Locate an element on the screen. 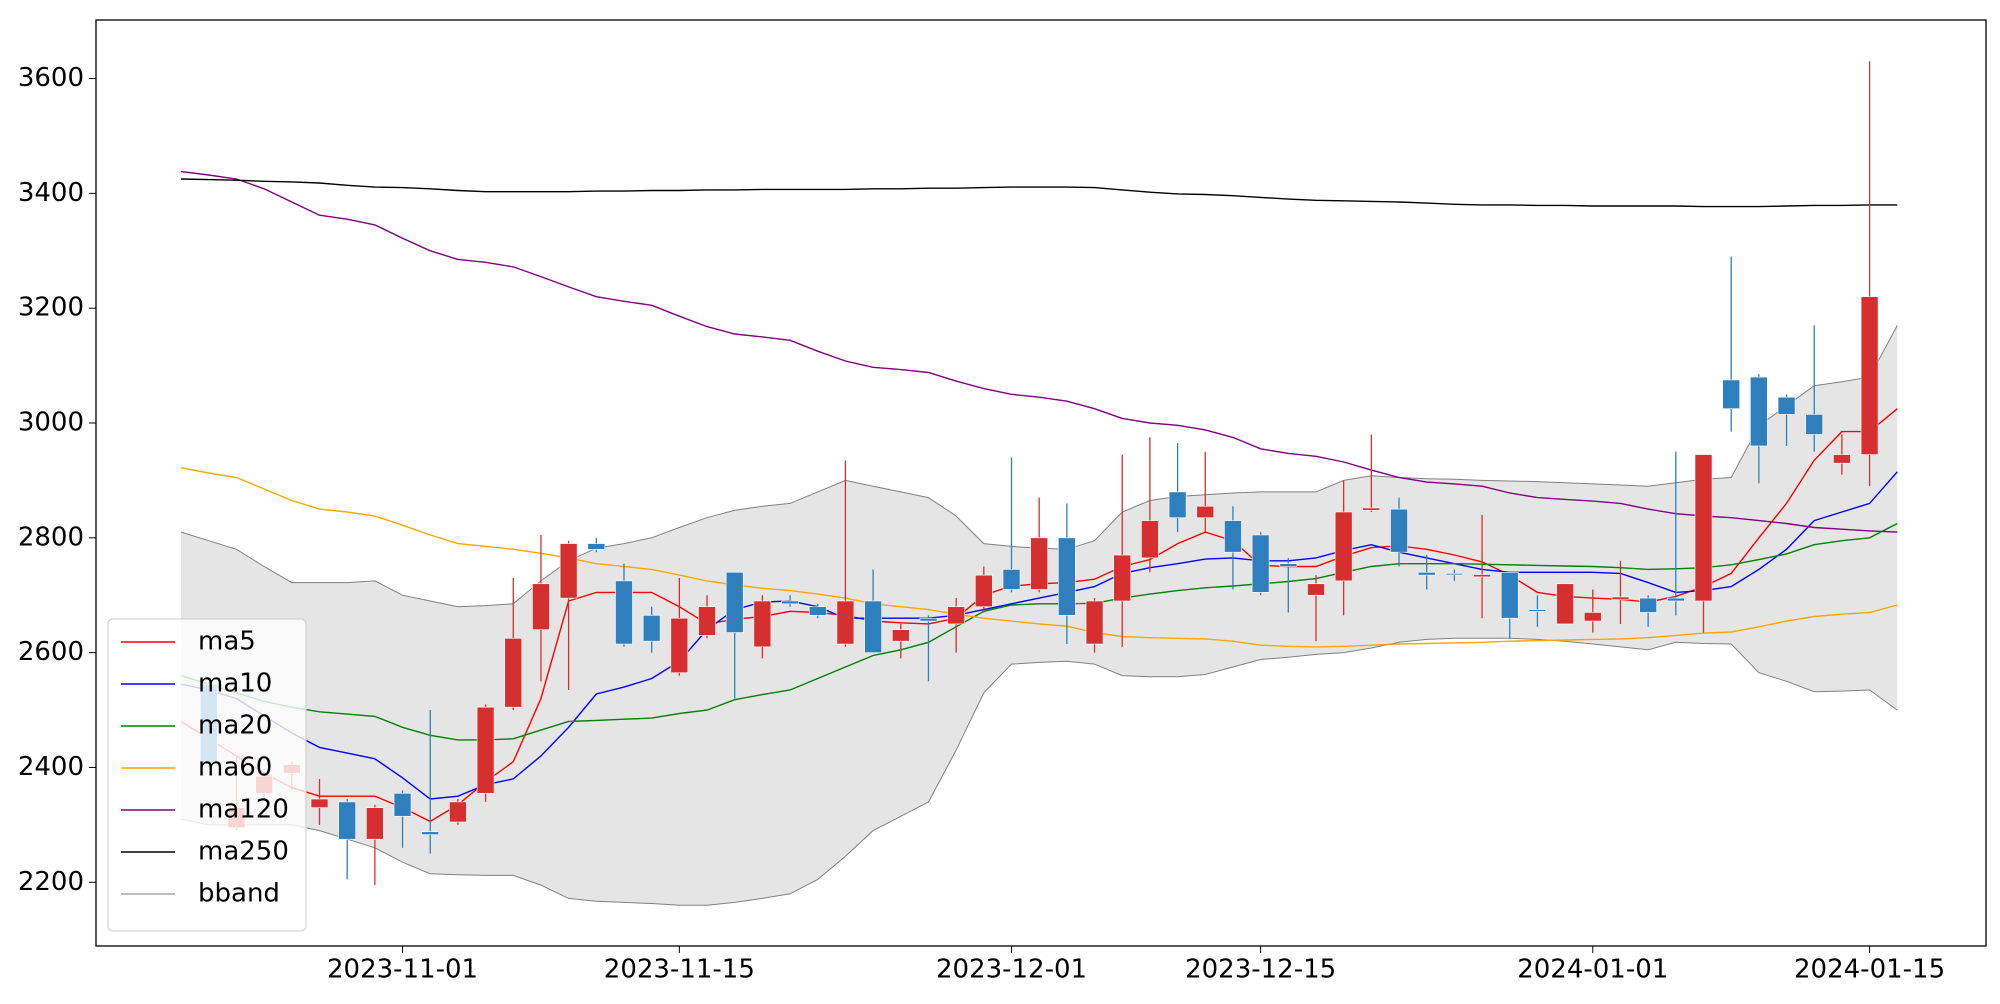  legend-label: ma20 is located at coordinates (235, 726).